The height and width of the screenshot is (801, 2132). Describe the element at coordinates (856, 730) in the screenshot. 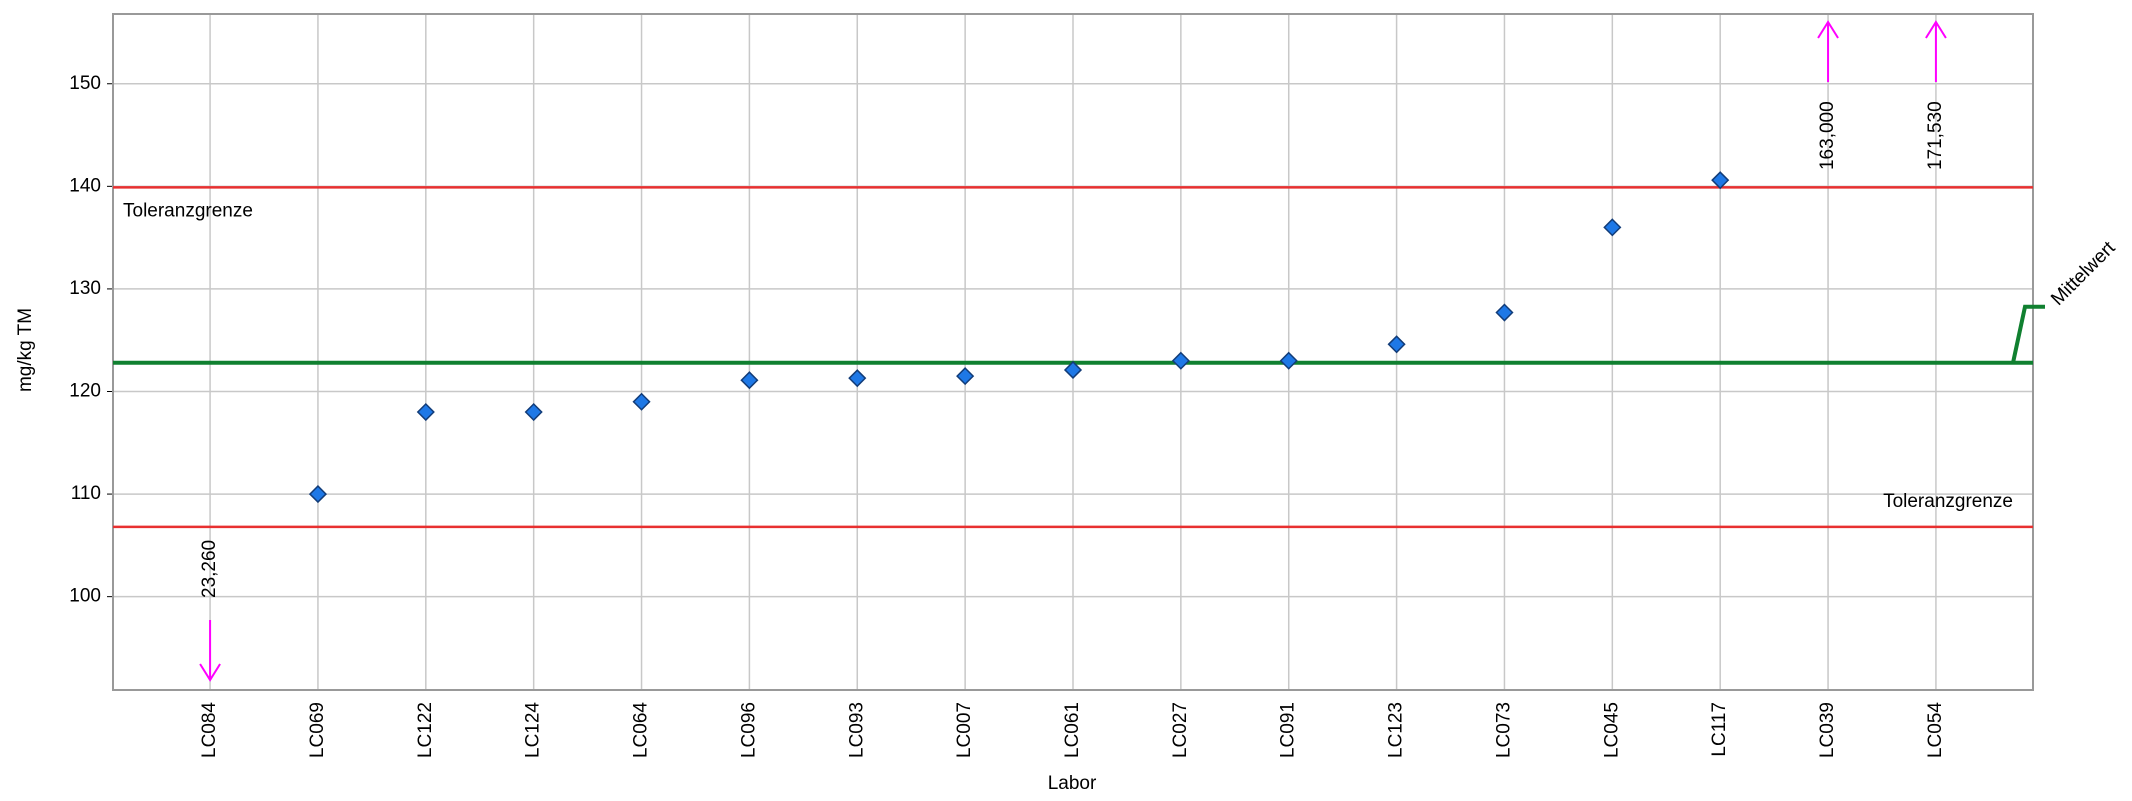

I see `x-tick-label: LC093` at that location.